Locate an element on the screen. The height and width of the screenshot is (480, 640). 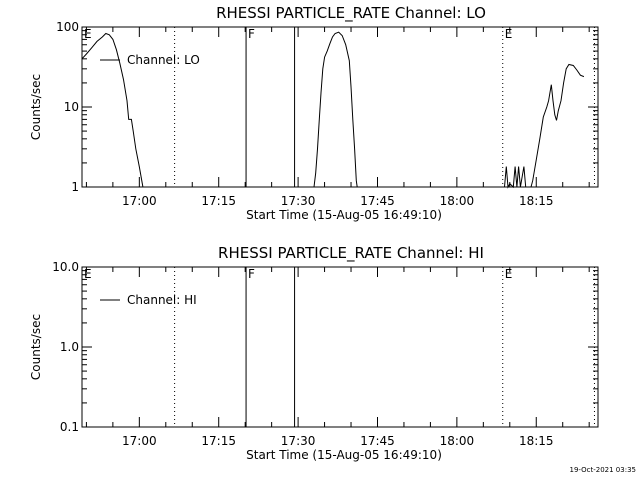
y-tick-label: 1 is located at coordinates (75, 187).